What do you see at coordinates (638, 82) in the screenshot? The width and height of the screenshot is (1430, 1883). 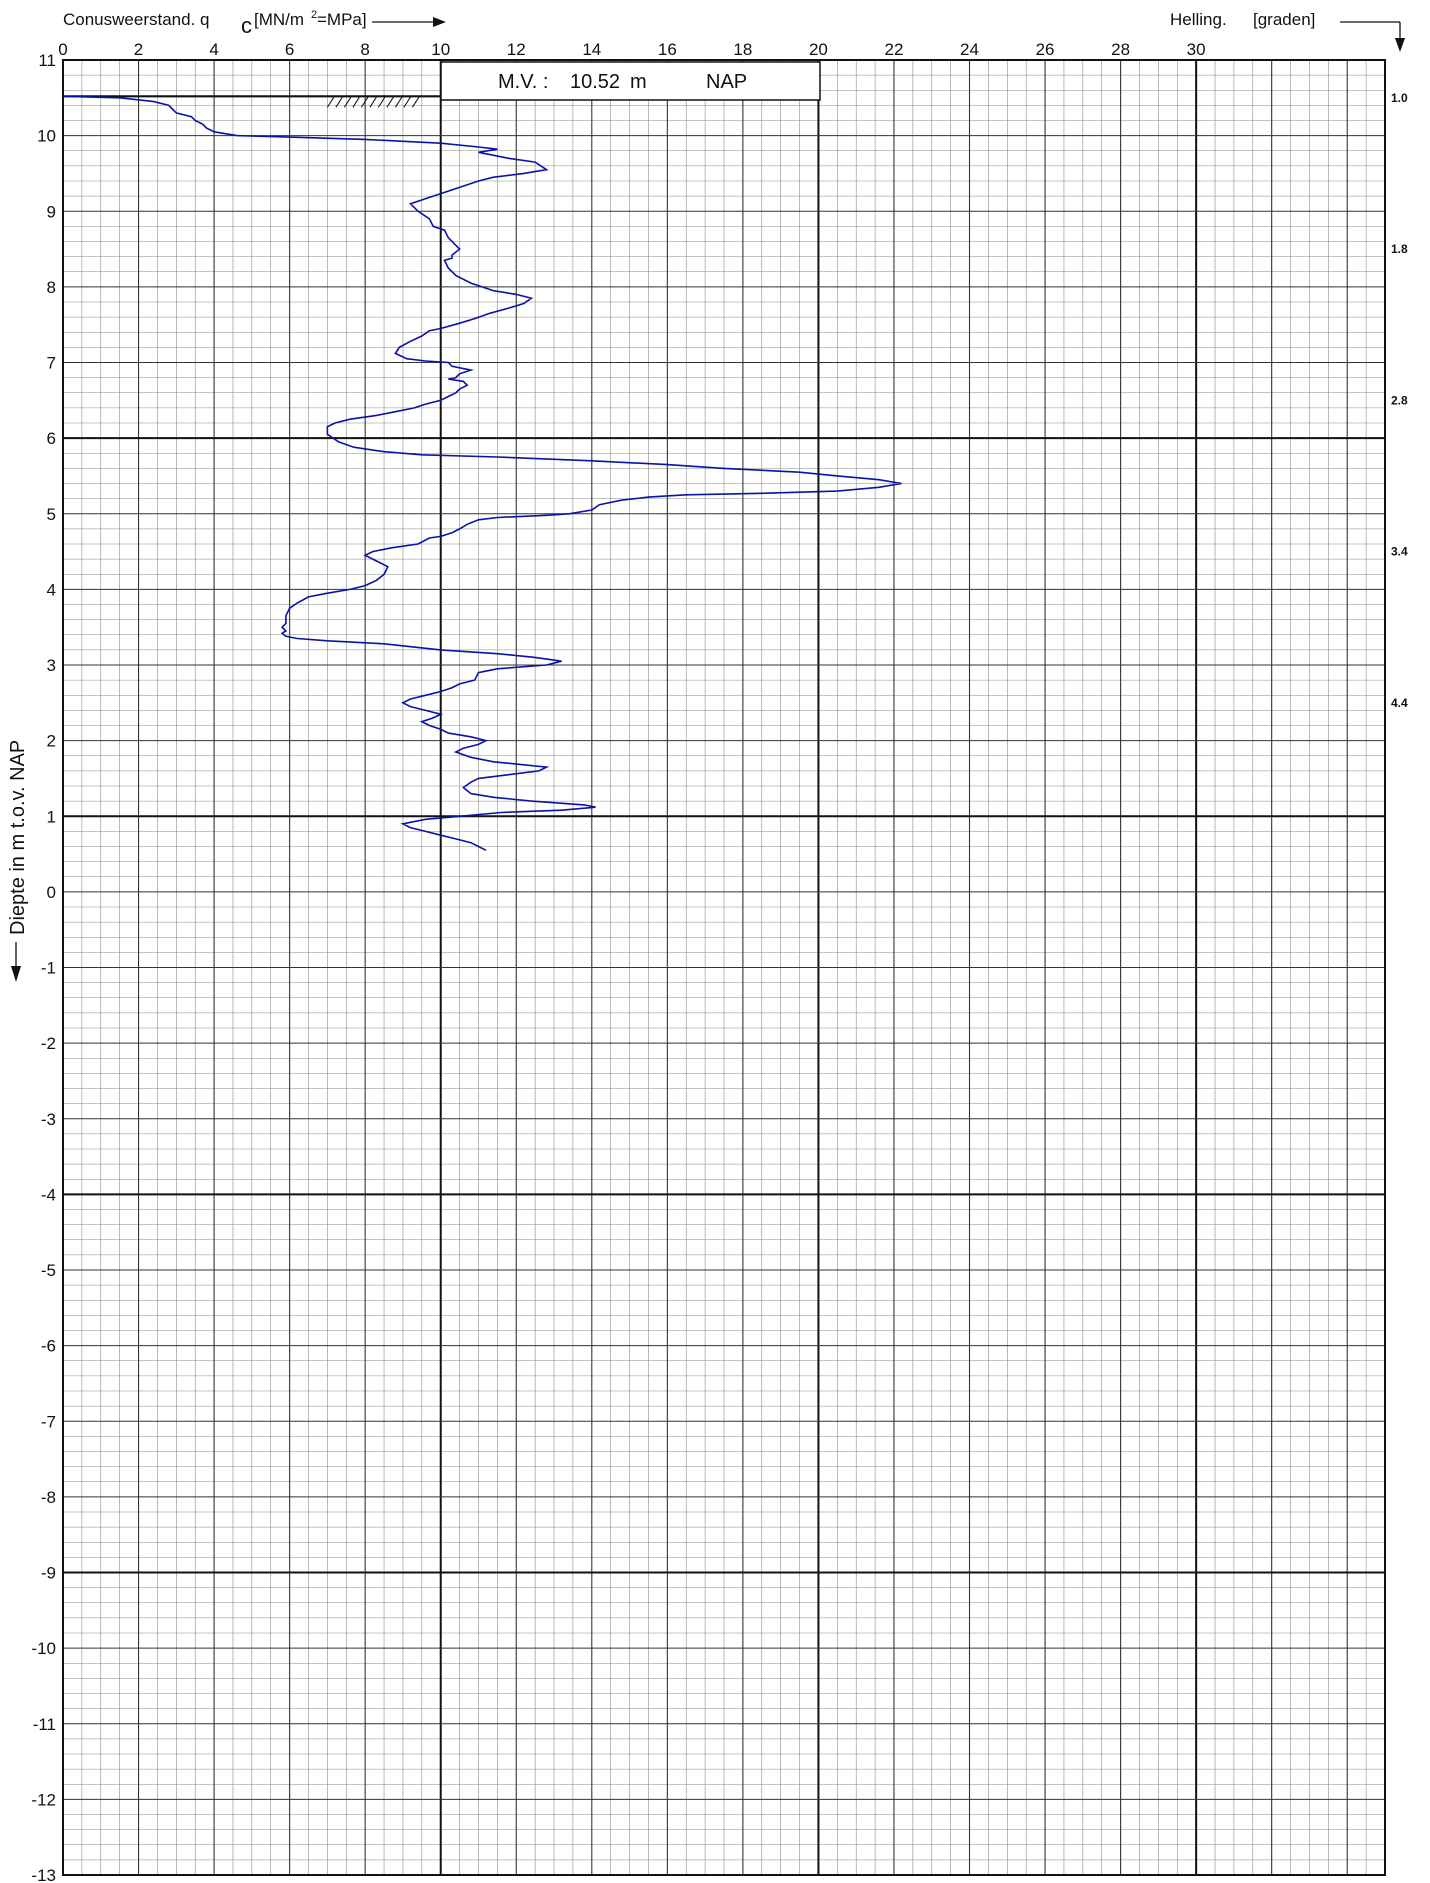 I see `surface-level-unit: m` at bounding box center [638, 82].